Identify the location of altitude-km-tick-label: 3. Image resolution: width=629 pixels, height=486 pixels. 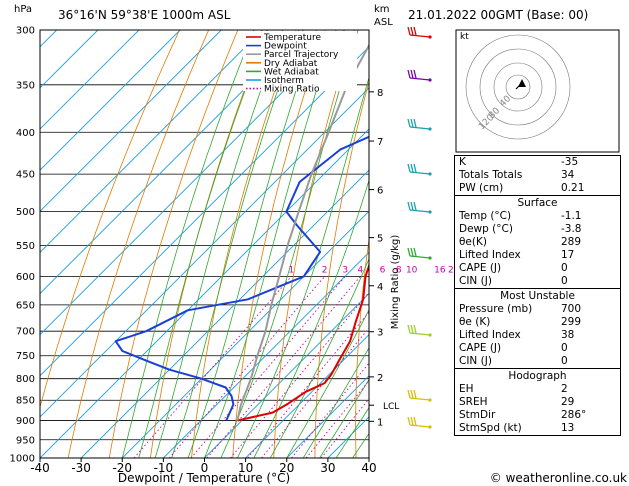
(380, 333).